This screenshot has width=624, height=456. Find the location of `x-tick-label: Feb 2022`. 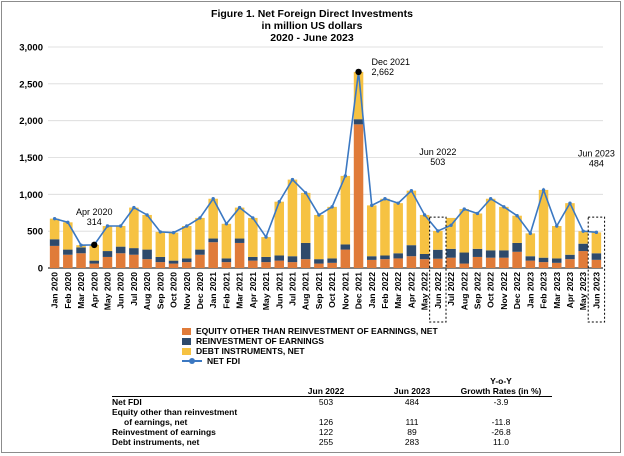

x-tick-label: Feb 2022 is located at coordinates (385, 290).